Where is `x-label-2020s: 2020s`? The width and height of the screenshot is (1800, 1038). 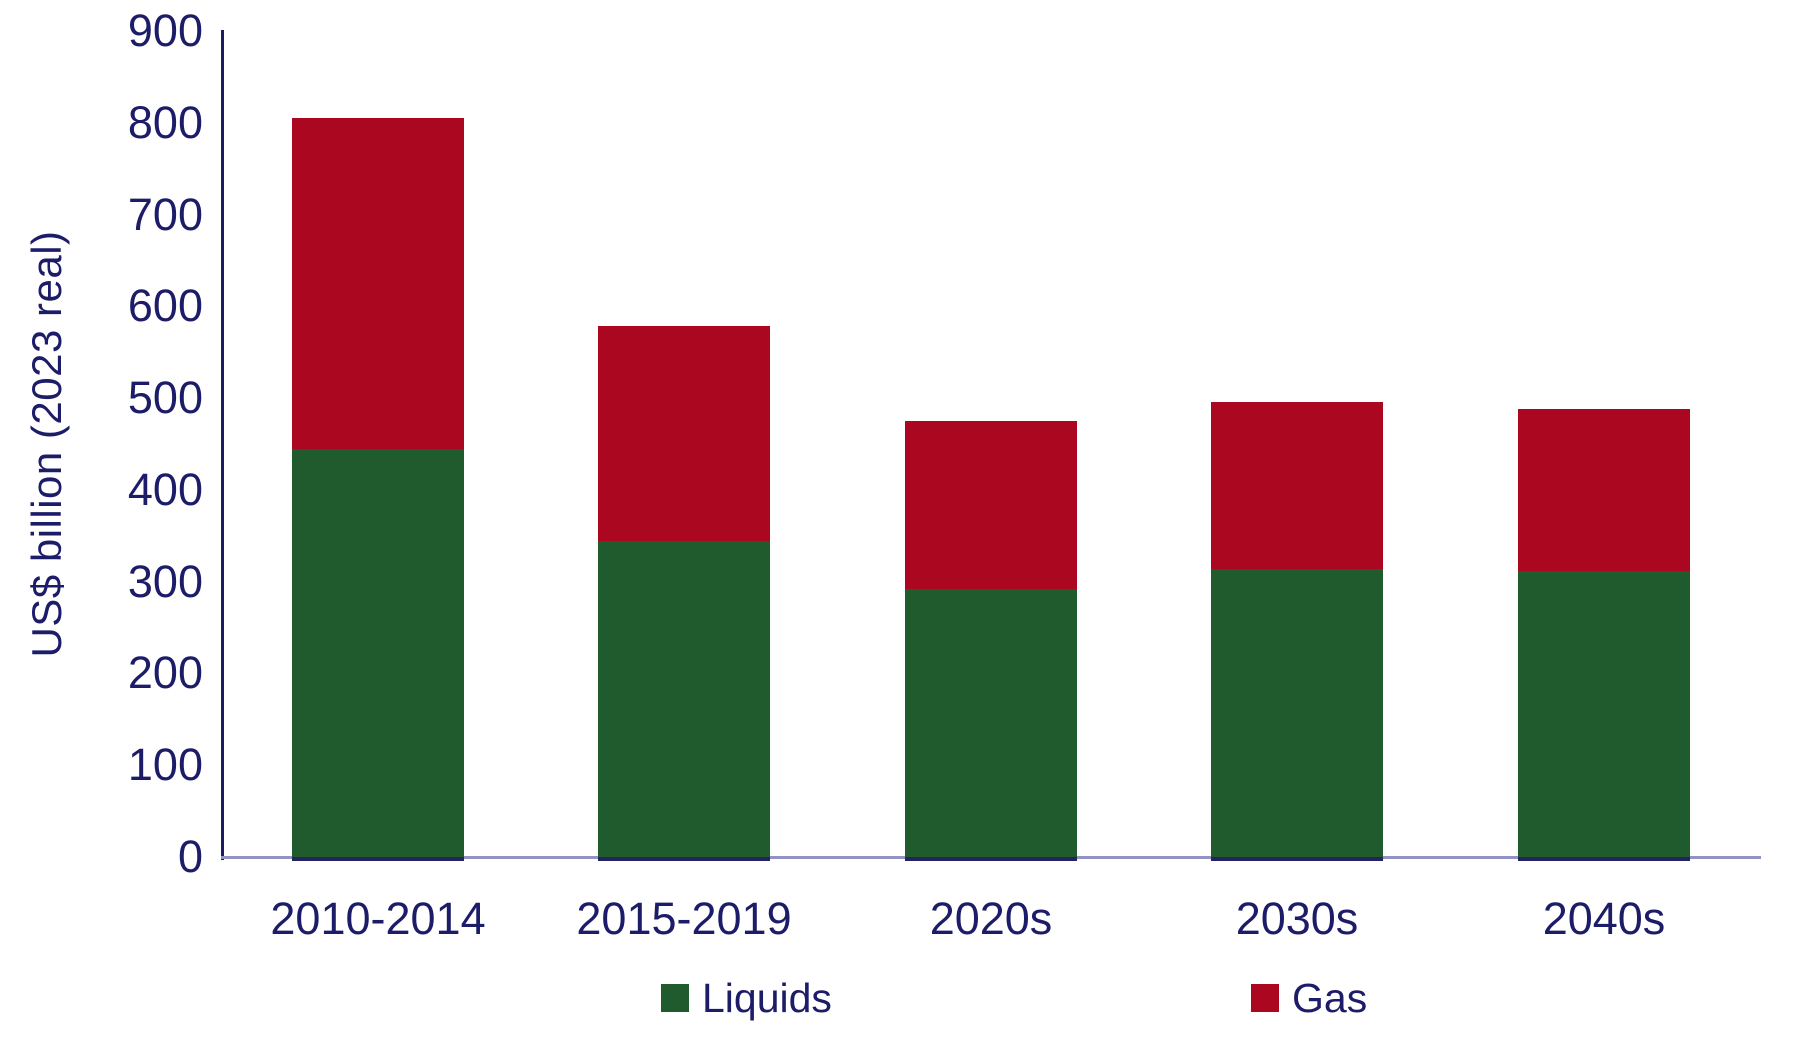
x-label-2020s: 2020s is located at coordinates (991, 918).